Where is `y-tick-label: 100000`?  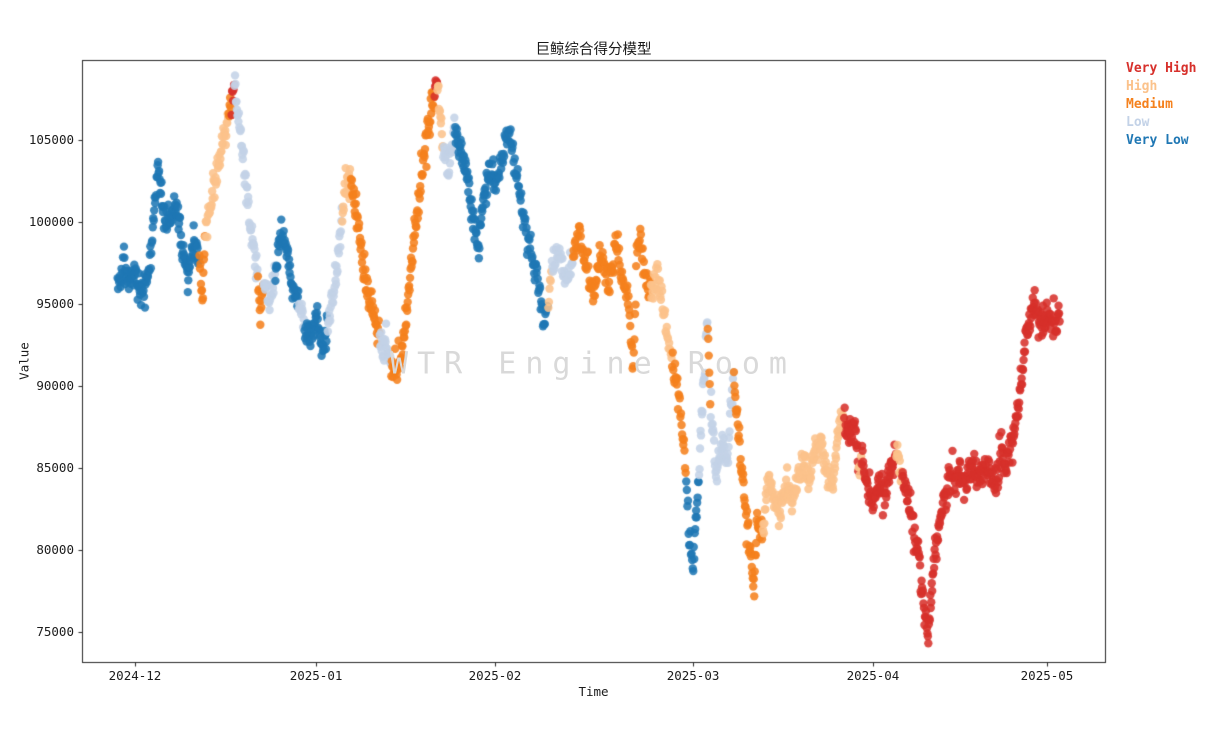
y-tick-label: 100000 is located at coordinates (51, 222).